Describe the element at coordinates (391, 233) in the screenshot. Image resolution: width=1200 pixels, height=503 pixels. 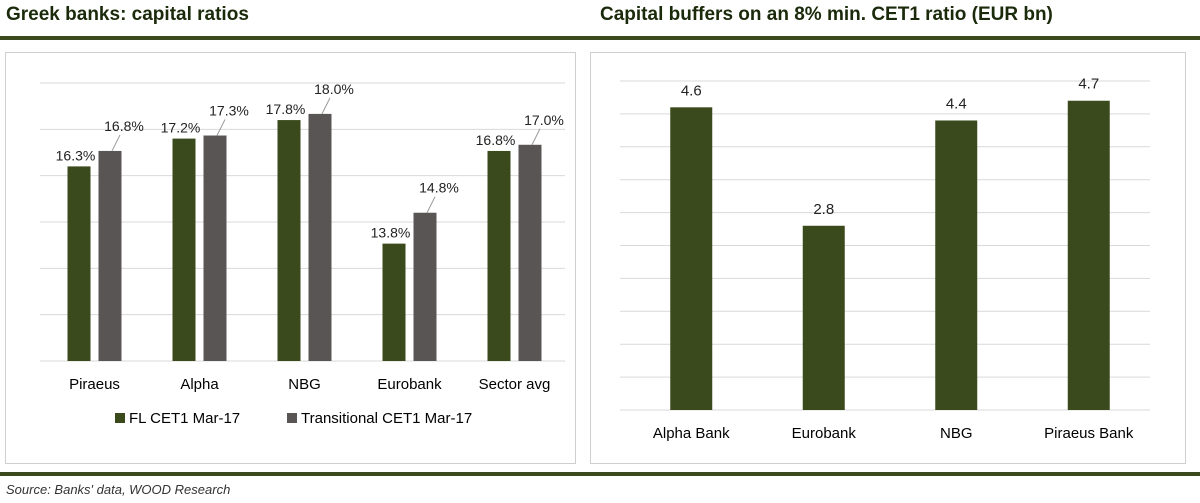
I see `left-data-label: 13.8%` at that location.